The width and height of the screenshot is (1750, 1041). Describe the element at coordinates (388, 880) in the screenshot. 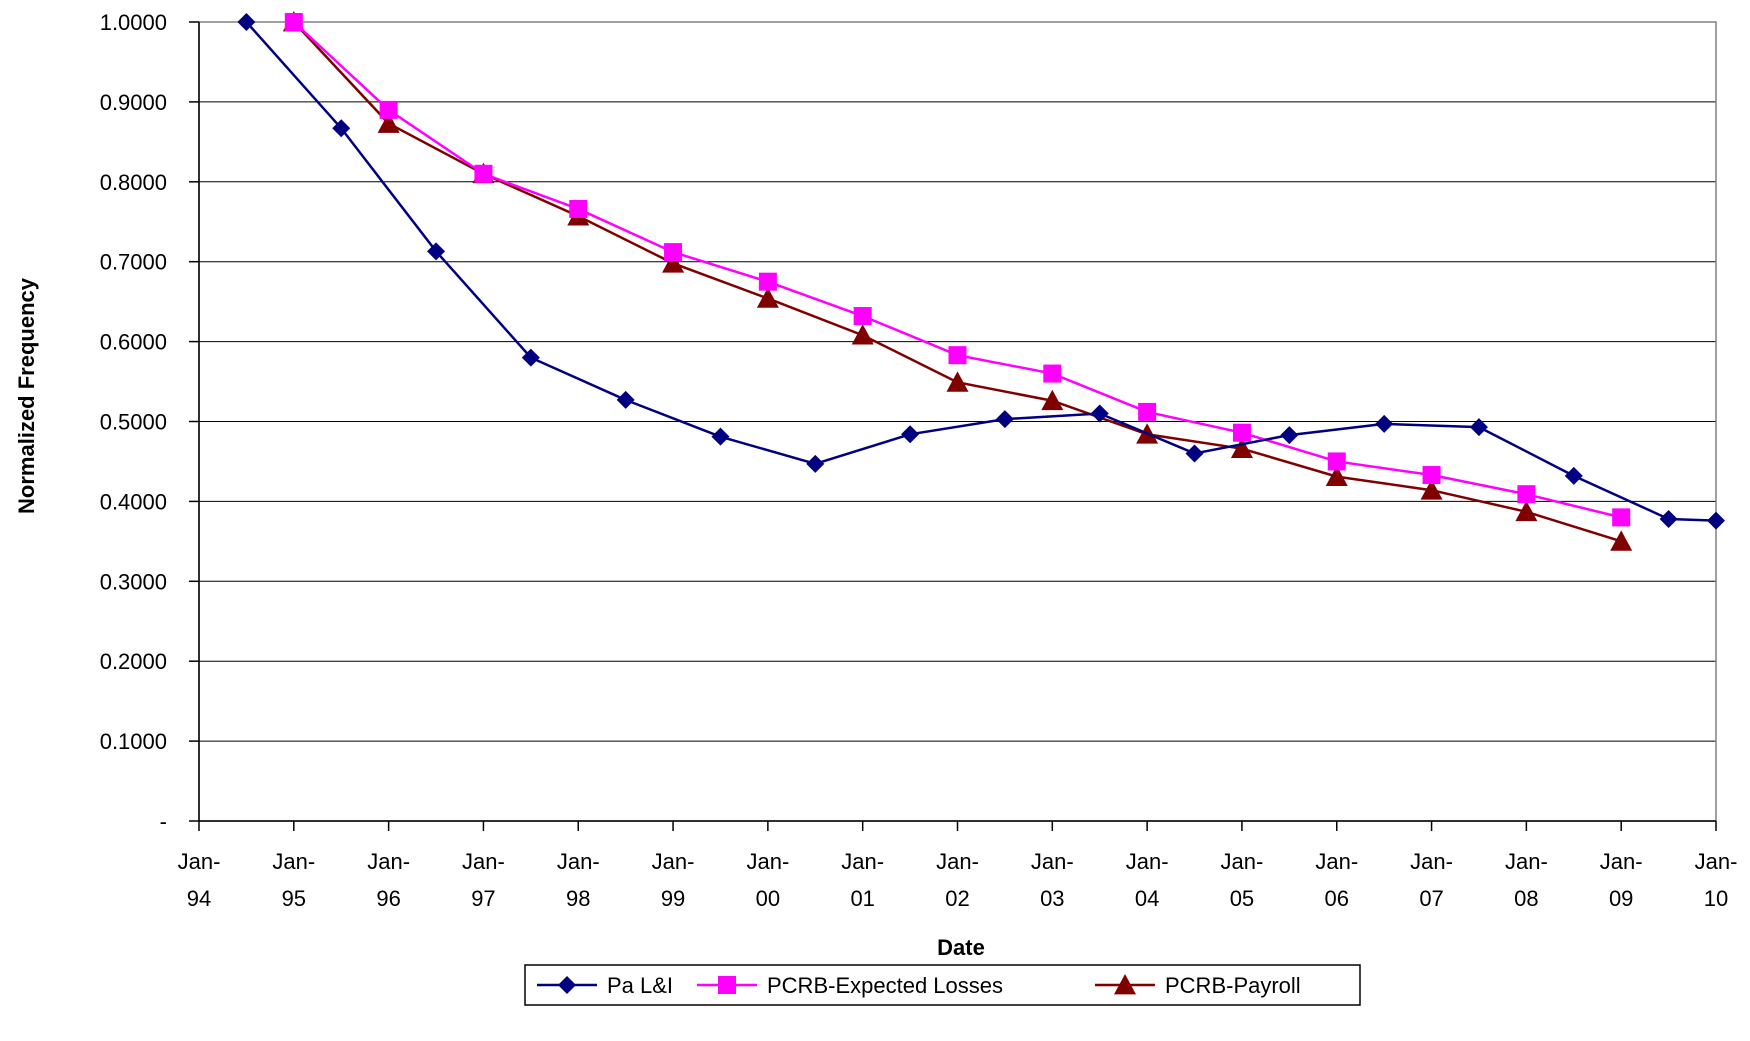

I see `x-tick-label: Jan-96` at that location.